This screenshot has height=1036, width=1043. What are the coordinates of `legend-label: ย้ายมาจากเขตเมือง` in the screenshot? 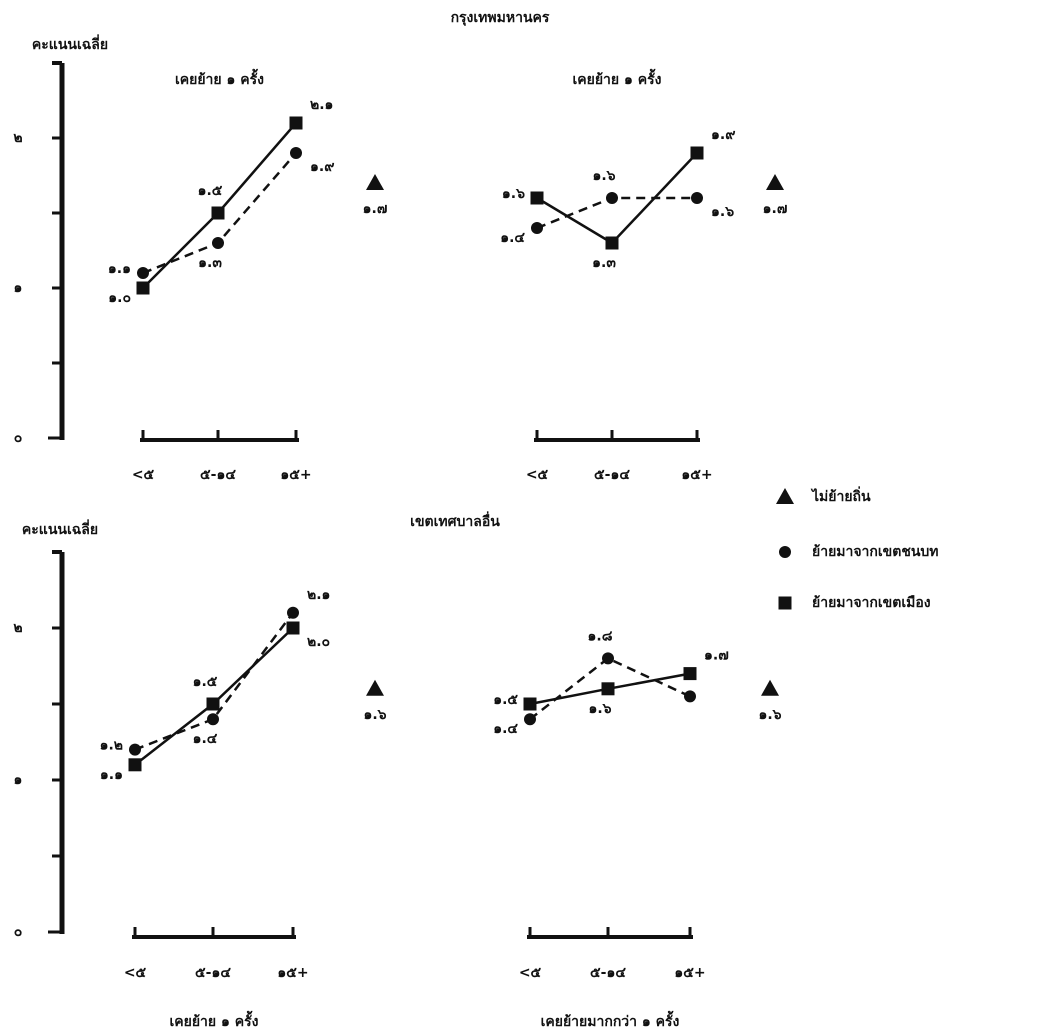 It's located at (871, 603).